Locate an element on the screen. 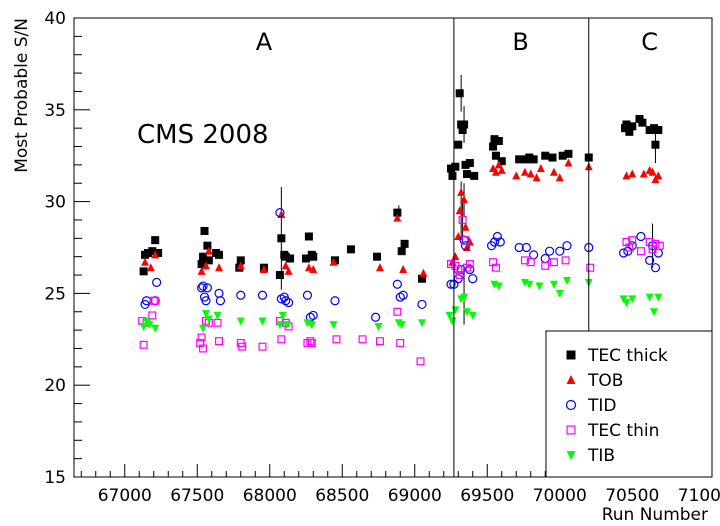 The height and width of the screenshot is (526, 720). y-tick-label: 25 is located at coordinates (55, 294).